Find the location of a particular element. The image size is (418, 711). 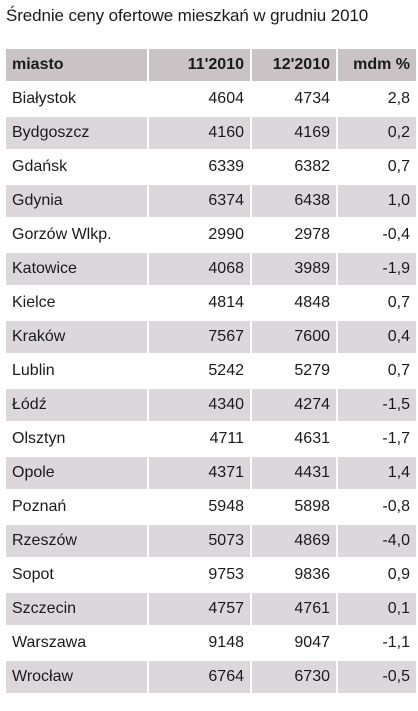

mdm-percent-cell: -4,0 is located at coordinates (377, 541).